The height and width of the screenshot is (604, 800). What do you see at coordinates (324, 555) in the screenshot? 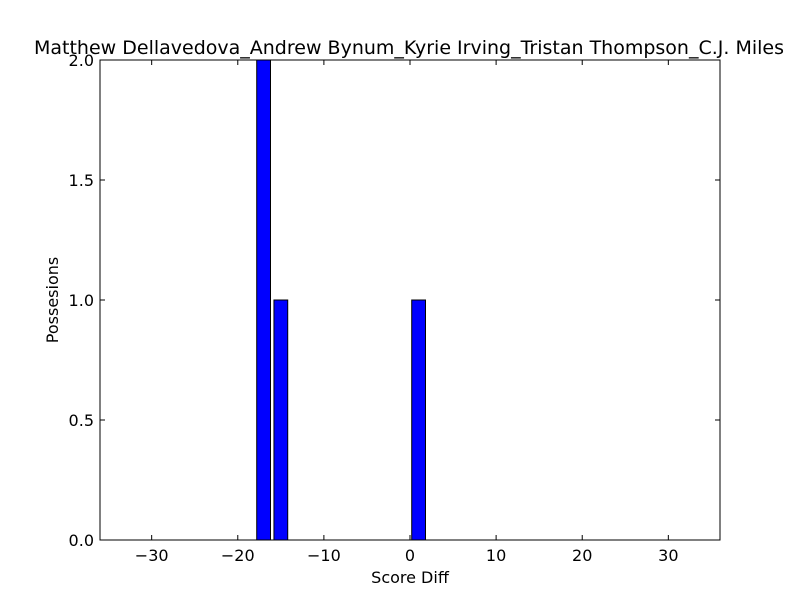
I see `x-tick-label-2: −10` at bounding box center [324, 555].